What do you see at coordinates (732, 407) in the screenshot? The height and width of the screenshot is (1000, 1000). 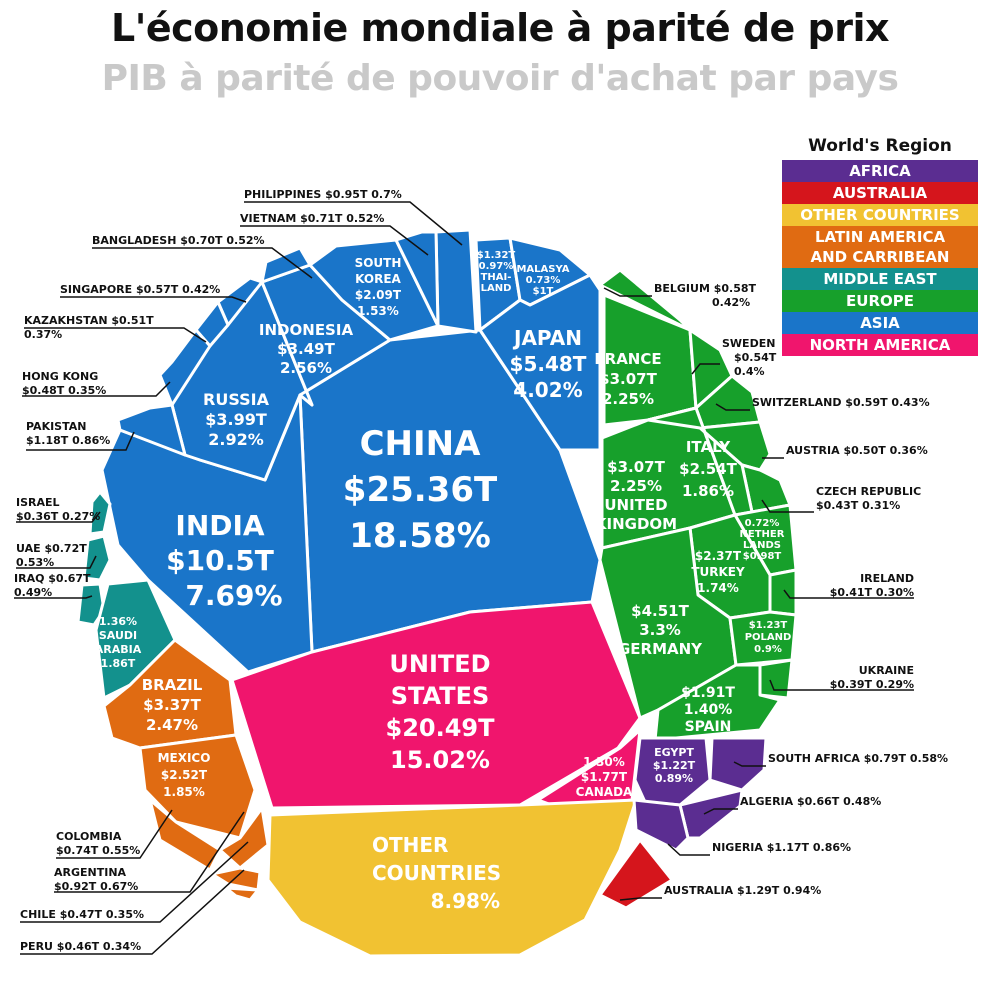 I see `leader-line-switzerland` at bounding box center [732, 407].